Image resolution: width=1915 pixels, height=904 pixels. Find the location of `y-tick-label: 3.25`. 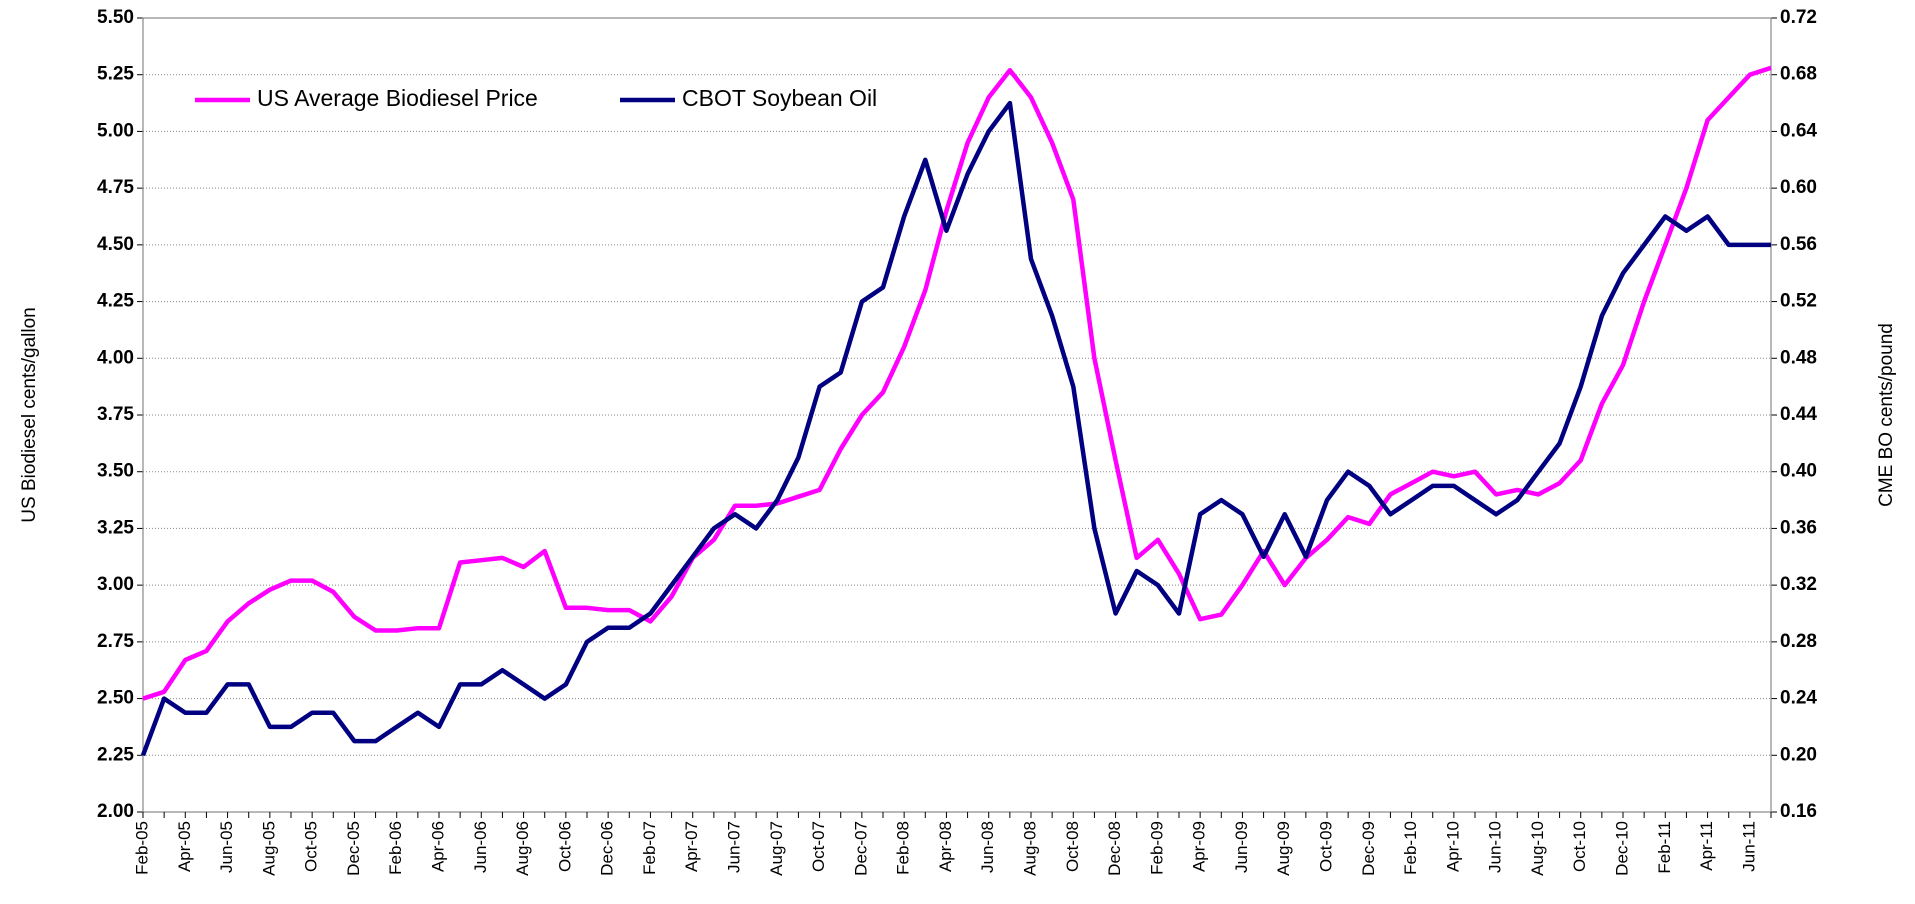

y-tick-label: 3.25 is located at coordinates (115, 527).